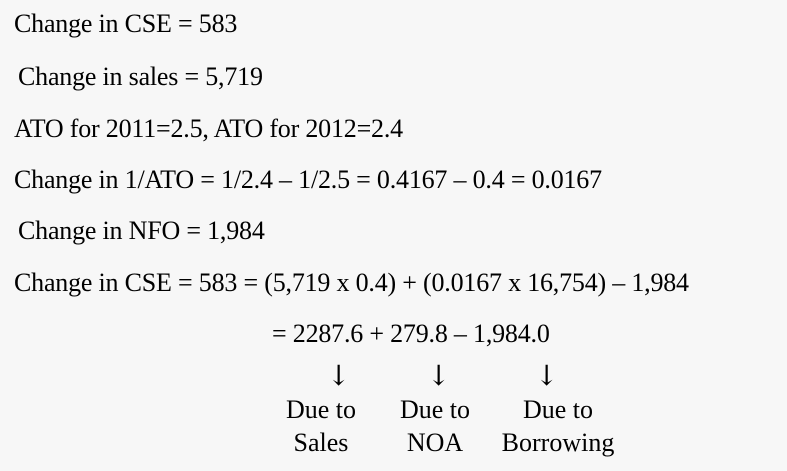  I want to click on cse-decomposition-result-line: = 2287.6 + 279.8 – 1,984.0, so click(411, 333).